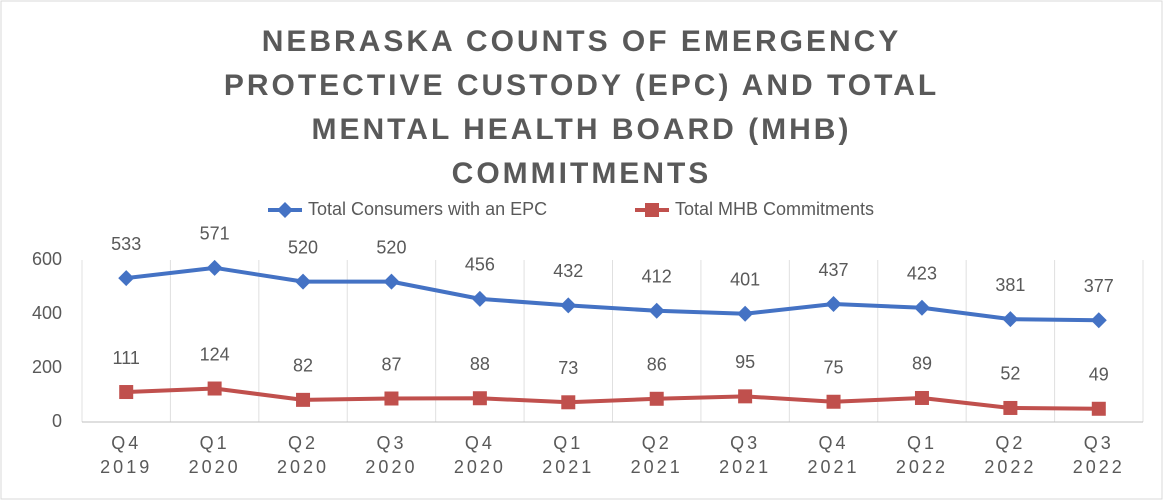 The width and height of the screenshot is (1163, 500). I want to click on data-label: 75, so click(834, 368).